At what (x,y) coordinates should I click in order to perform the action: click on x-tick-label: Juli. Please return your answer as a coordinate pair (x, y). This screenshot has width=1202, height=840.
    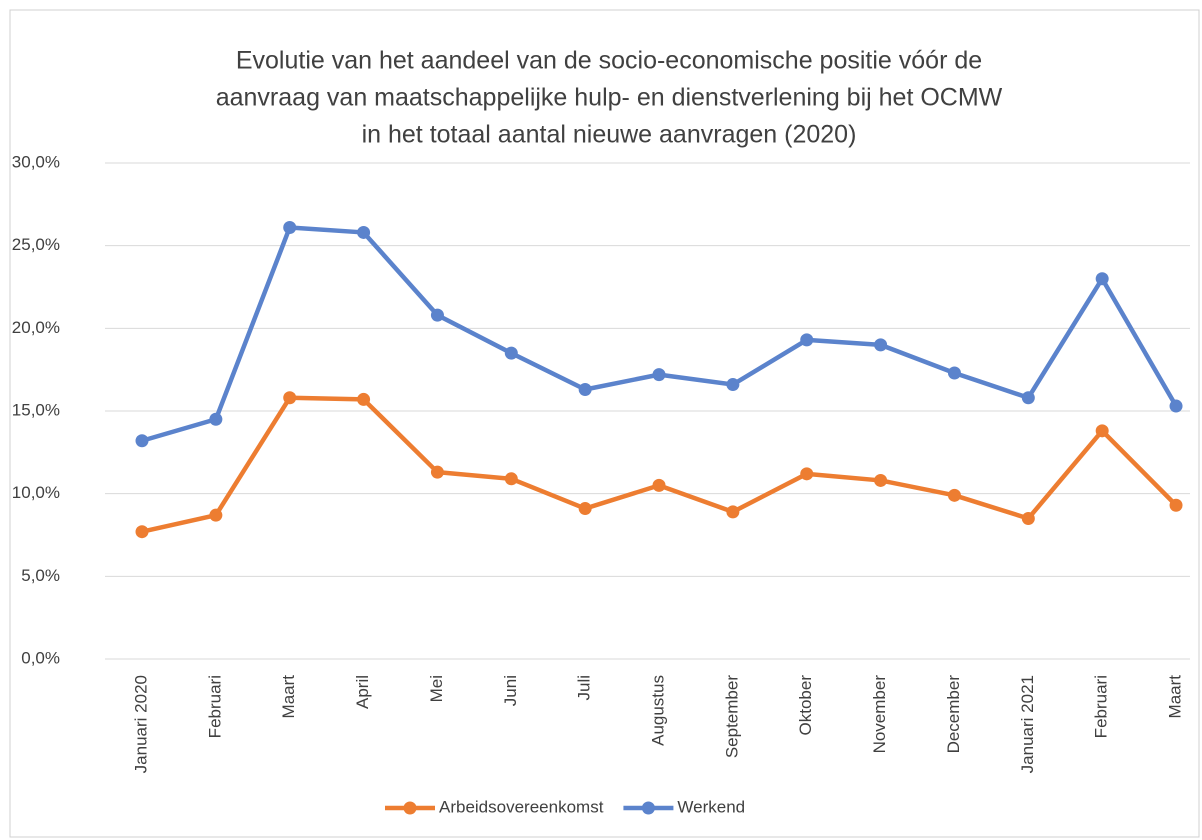
    Looking at the image, I should click on (584, 688).